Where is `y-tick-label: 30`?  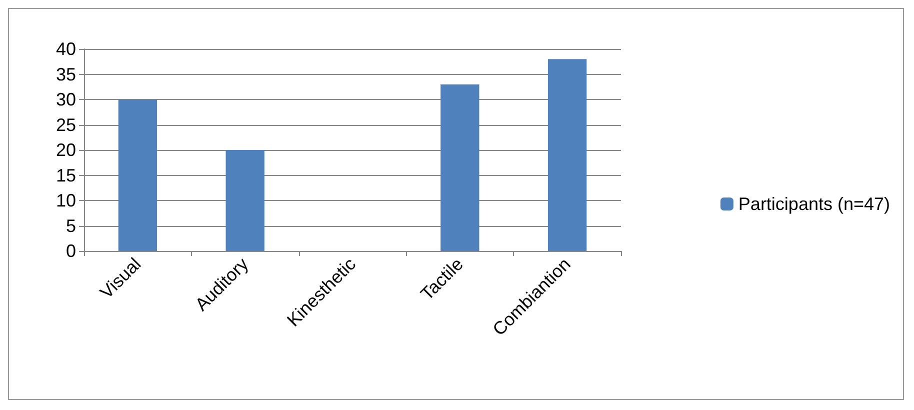 y-tick-label: 30 is located at coordinates (66, 100).